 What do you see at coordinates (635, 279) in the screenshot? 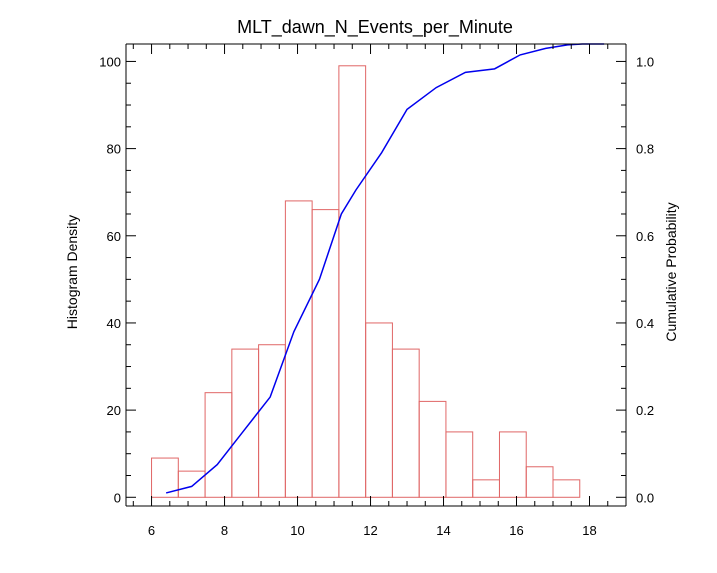
I see `right-y-axis-ticks: 0.0 0.2 0.4 0.6 0.8 1.0` at bounding box center [635, 279].